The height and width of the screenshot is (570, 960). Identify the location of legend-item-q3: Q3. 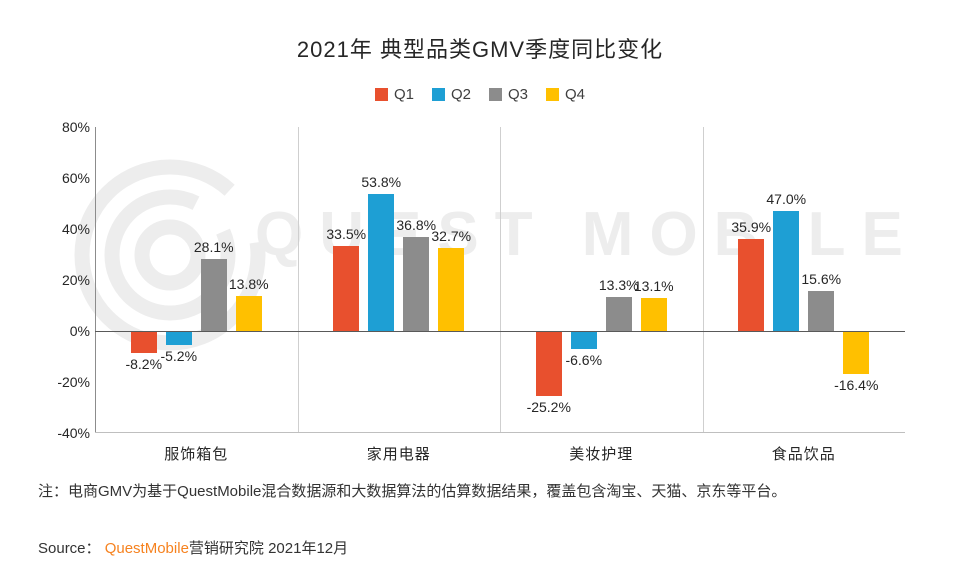
(508, 94).